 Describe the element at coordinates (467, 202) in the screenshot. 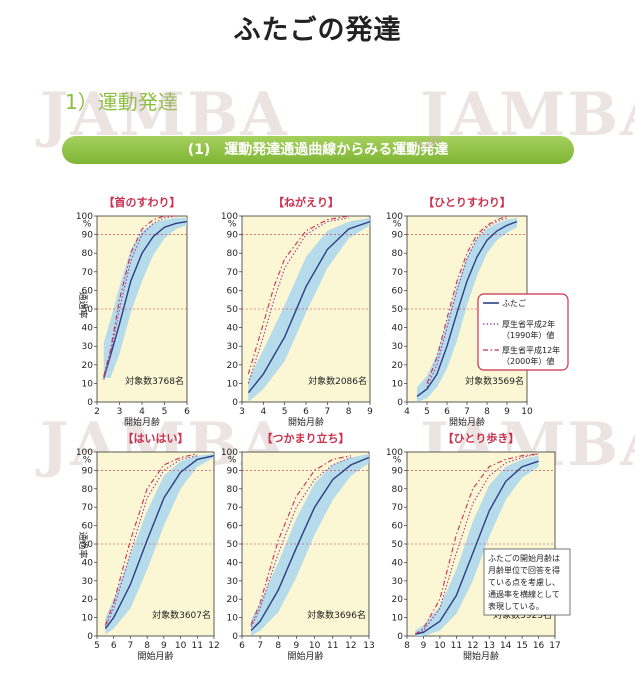

I see `chart-title: 【ひとりすわり】` at that location.